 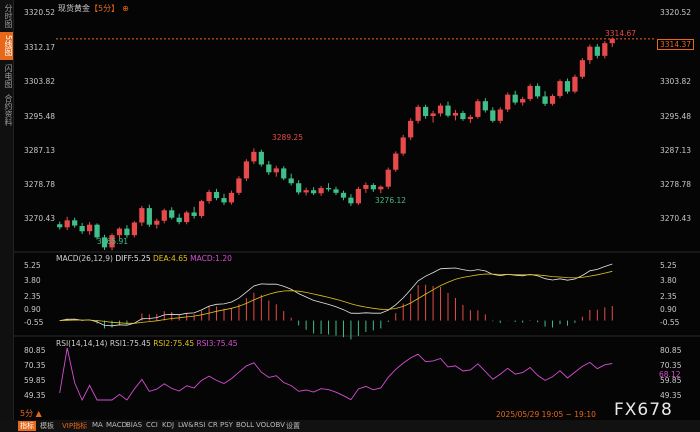 What do you see at coordinates (40, 218) in the screenshot?
I see `price-axis-left-label: 3270.43` at bounding box center [40, 218].